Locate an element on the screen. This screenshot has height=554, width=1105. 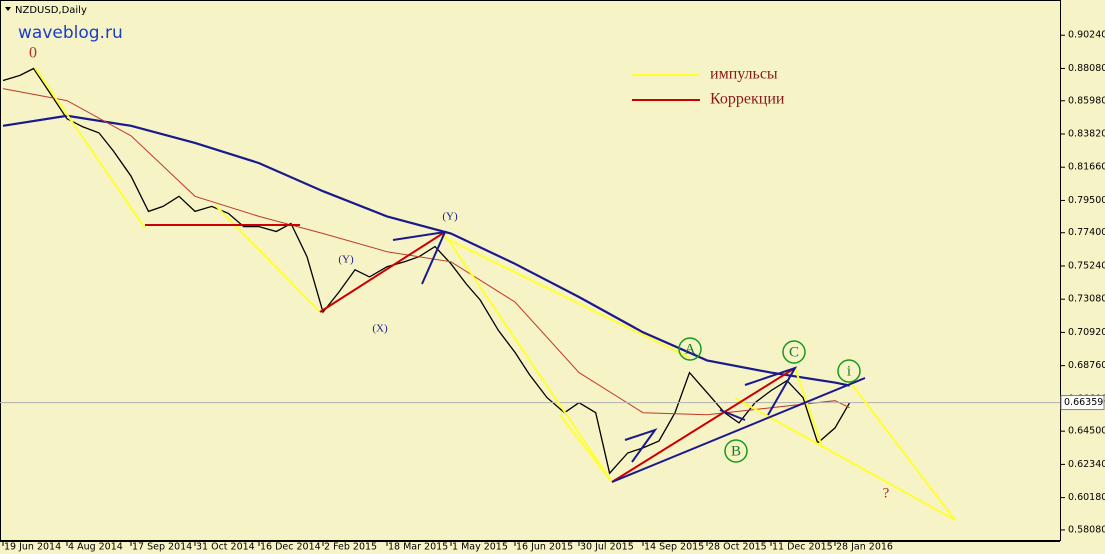
x-tick-label: 4 Aug 2014 is located at coordinates (95, 547).